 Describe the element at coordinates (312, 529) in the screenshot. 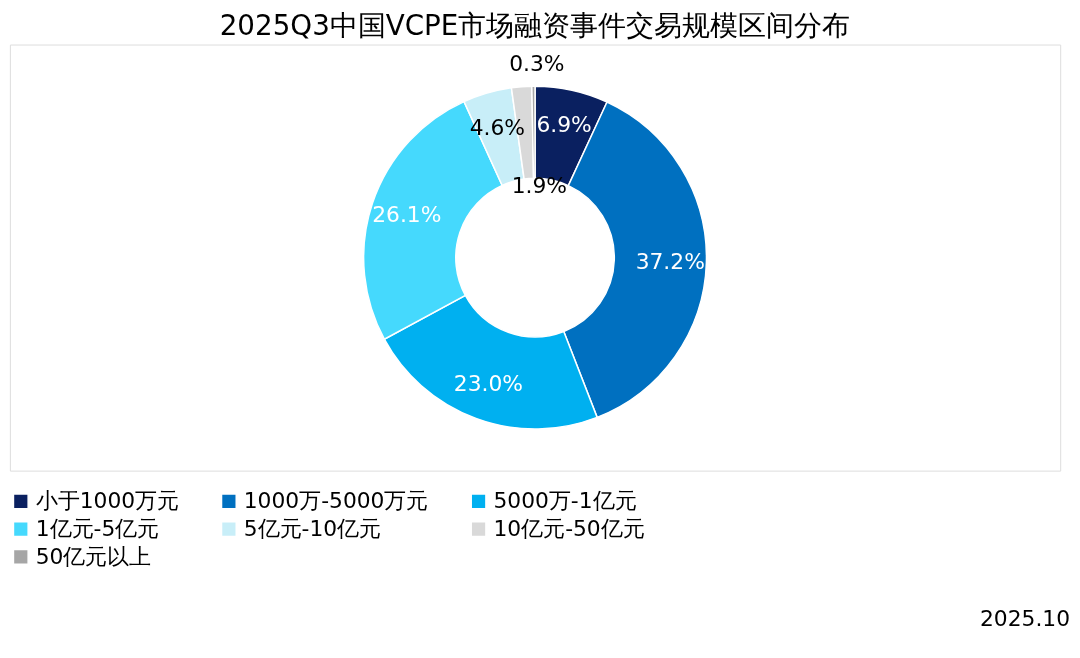

I see `legend-label: 5亿元-10亿元` at that location.